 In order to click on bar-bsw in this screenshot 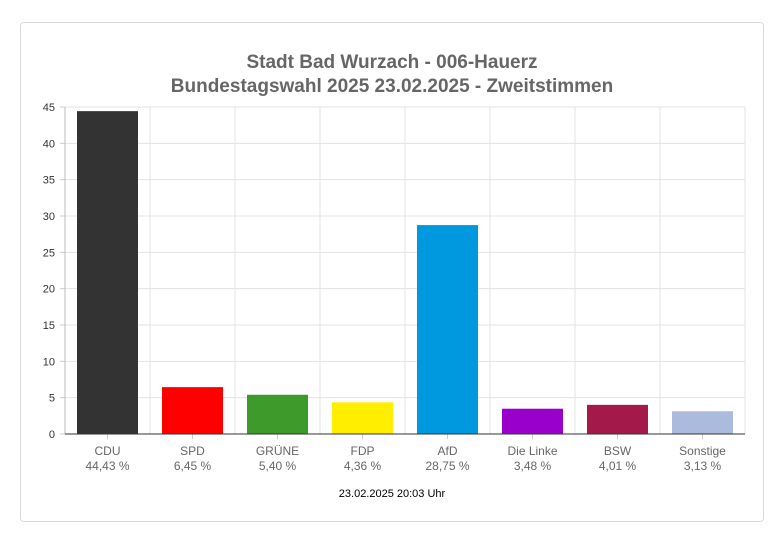, I will do `click(617, 419)`.